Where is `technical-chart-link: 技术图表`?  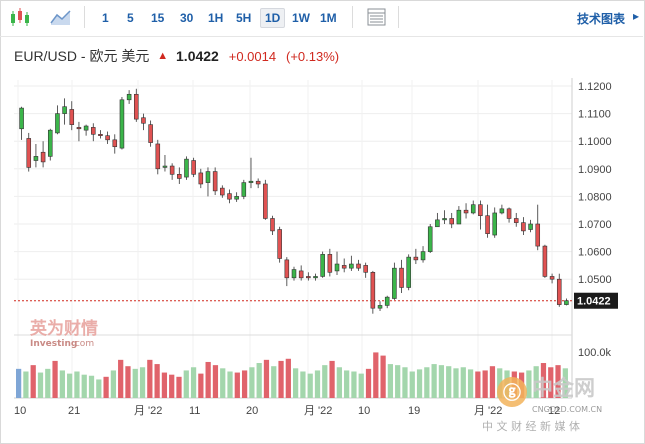
technical-chart-link: 技术图表 is located at coordinates (600, 19).